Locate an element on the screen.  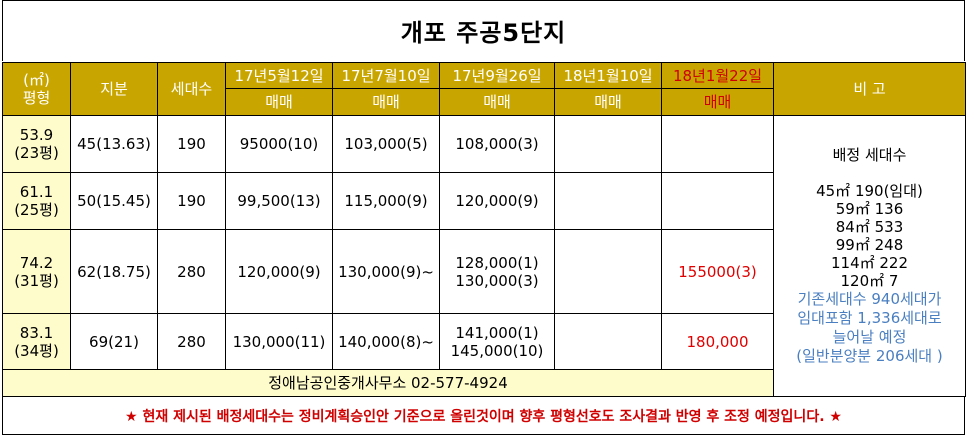
share-cell: 62(18.75) is located at coordinates (114, 271).